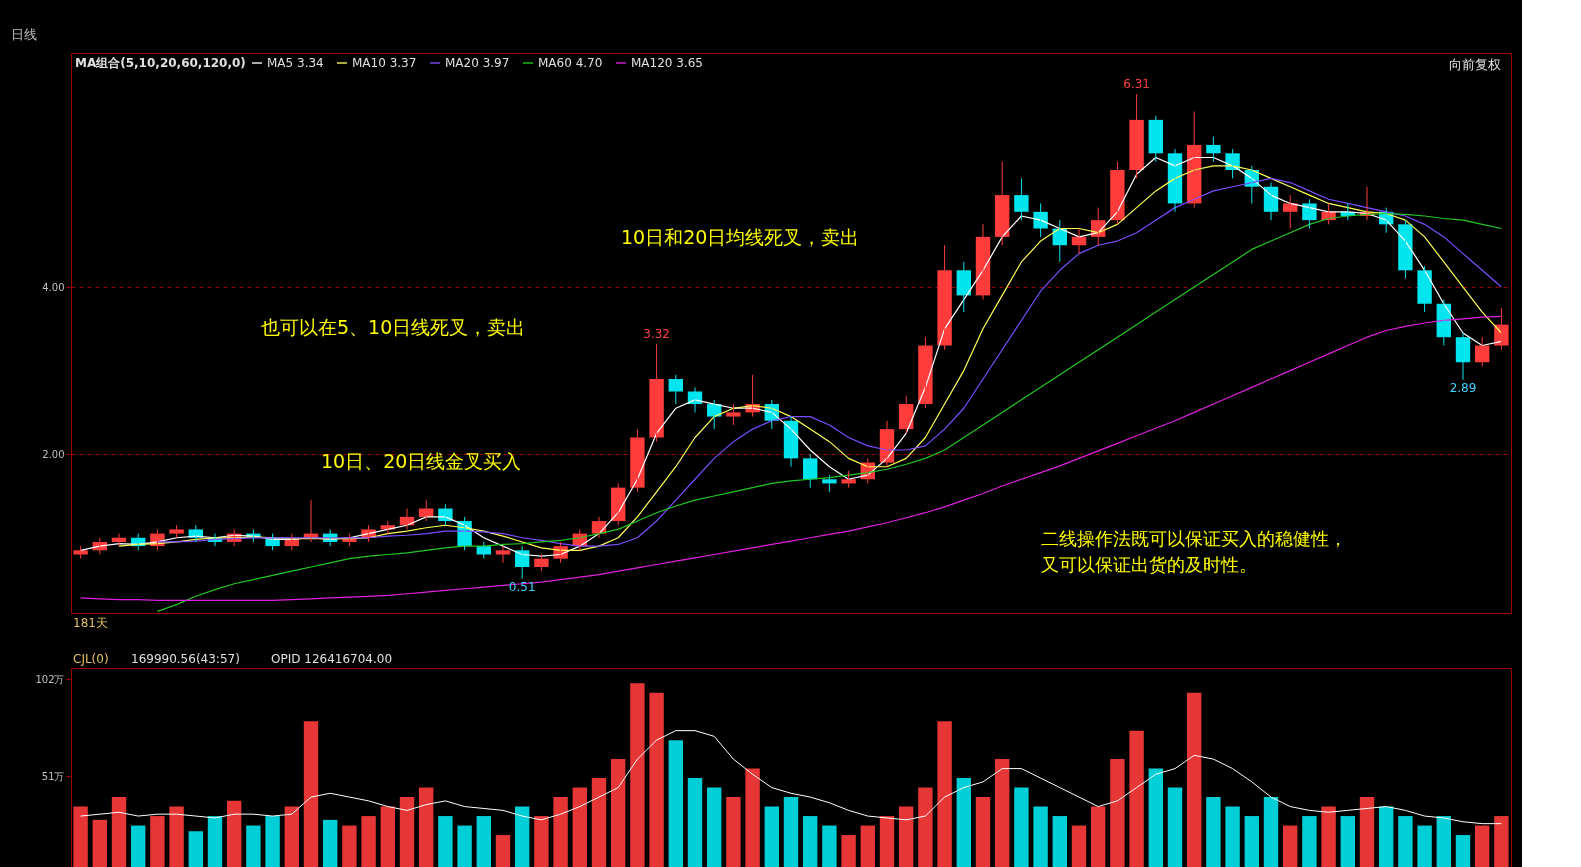 This screenshot has height=867, width=1581. Describe the element at coordinates (791, 777) in the screenshot. I see `line-series` at that location.